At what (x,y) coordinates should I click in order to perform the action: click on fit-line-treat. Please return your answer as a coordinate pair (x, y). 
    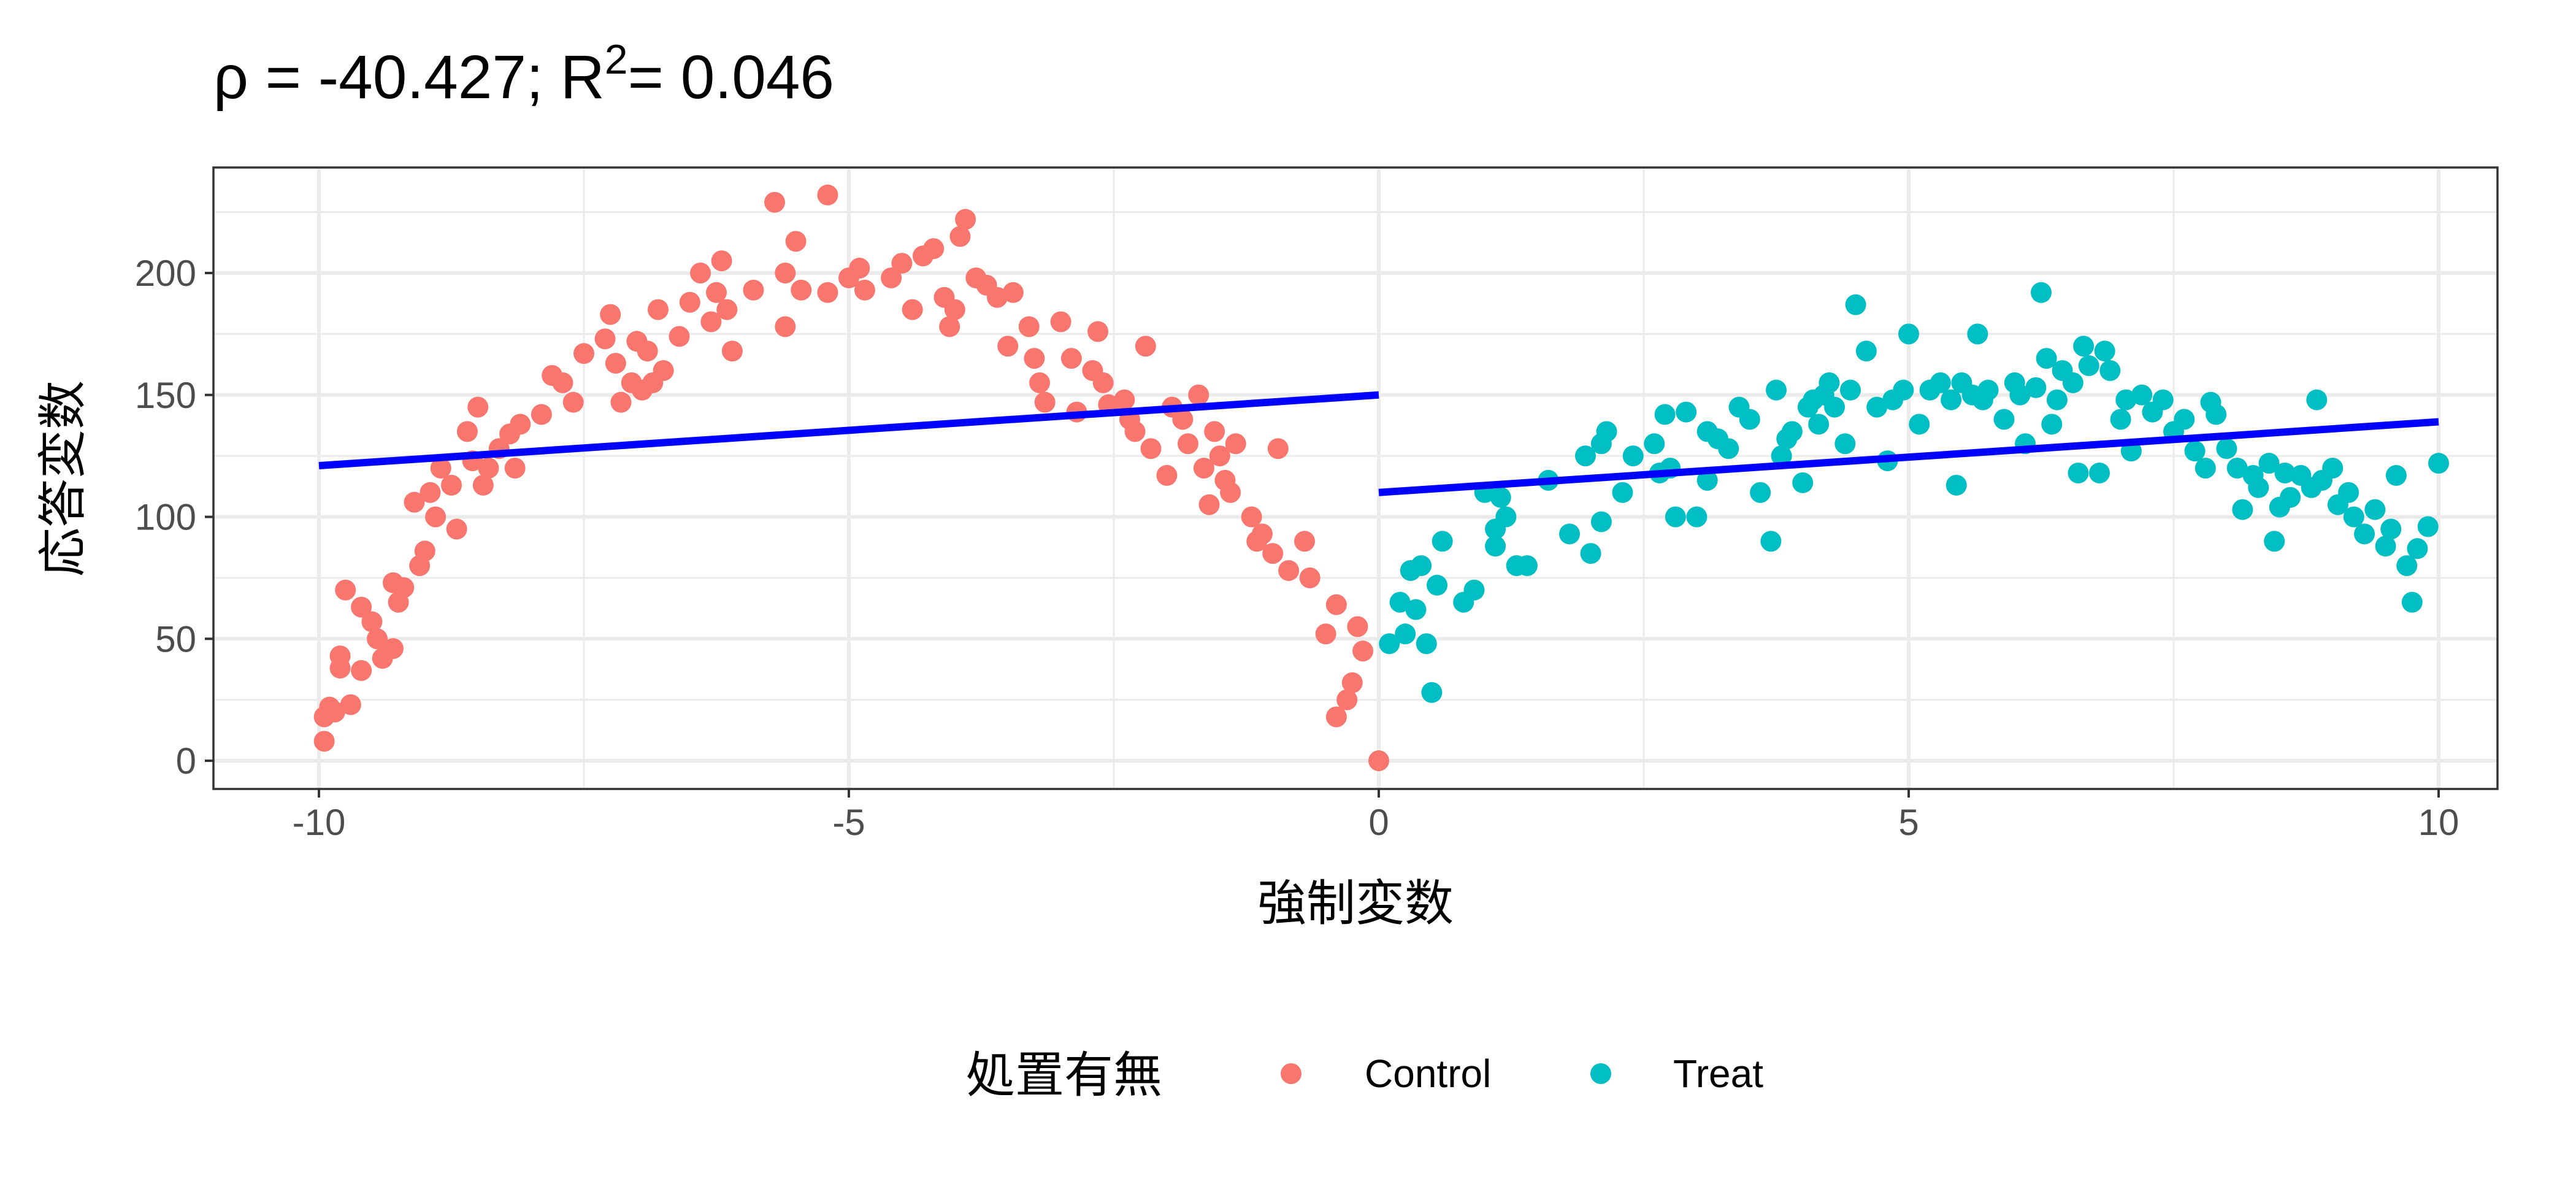
    Looking at the image, I should click on (1908, 457).